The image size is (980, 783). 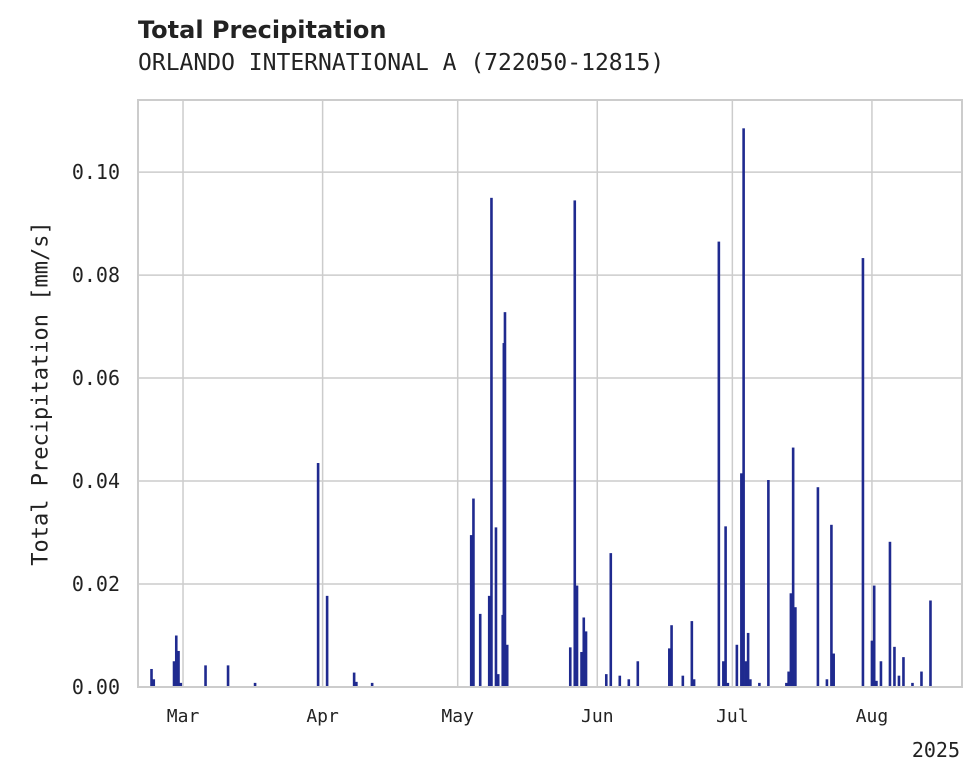 I want to click on y-tick-label: 0.04, so click(x=96, y=481).